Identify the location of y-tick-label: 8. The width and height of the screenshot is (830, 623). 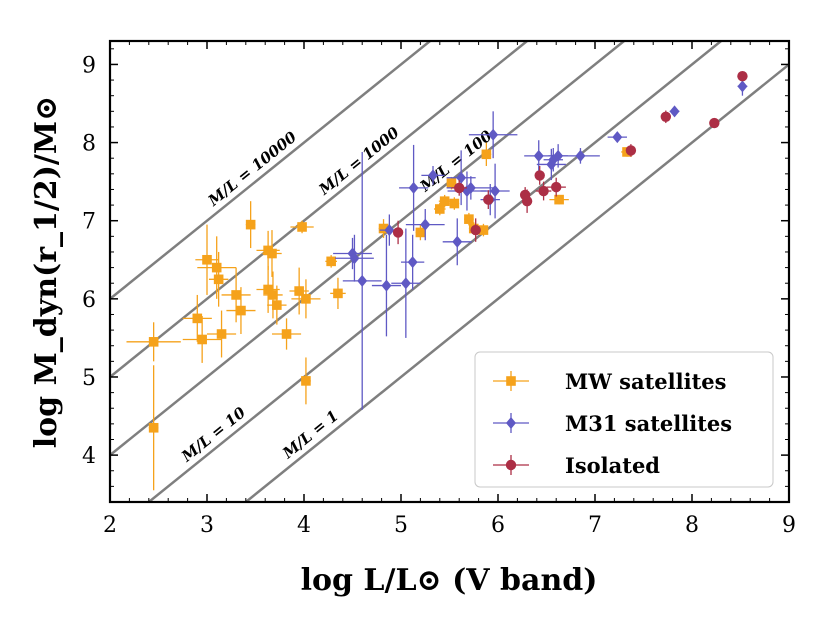
(89, 144).